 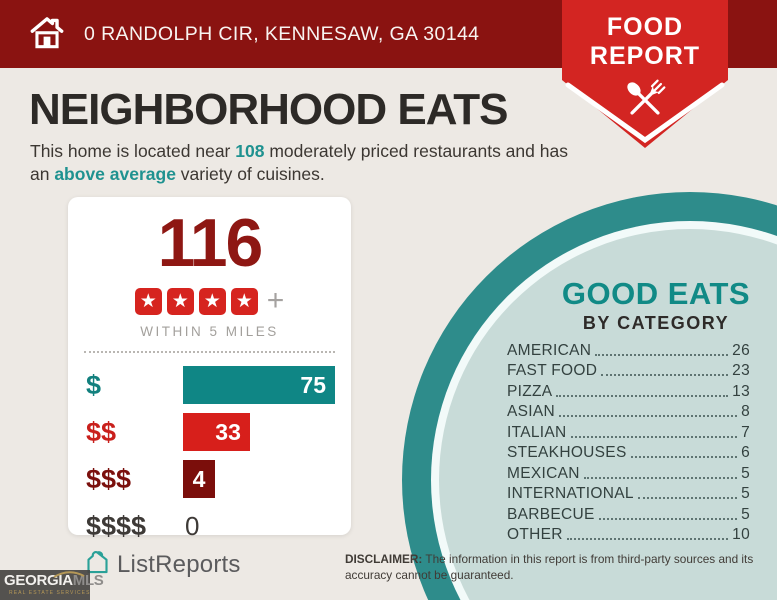 What do you see at coordinates (115, 174) in the screenshot?
I see `variety-rating: above average` at bounding box center [115, 174].